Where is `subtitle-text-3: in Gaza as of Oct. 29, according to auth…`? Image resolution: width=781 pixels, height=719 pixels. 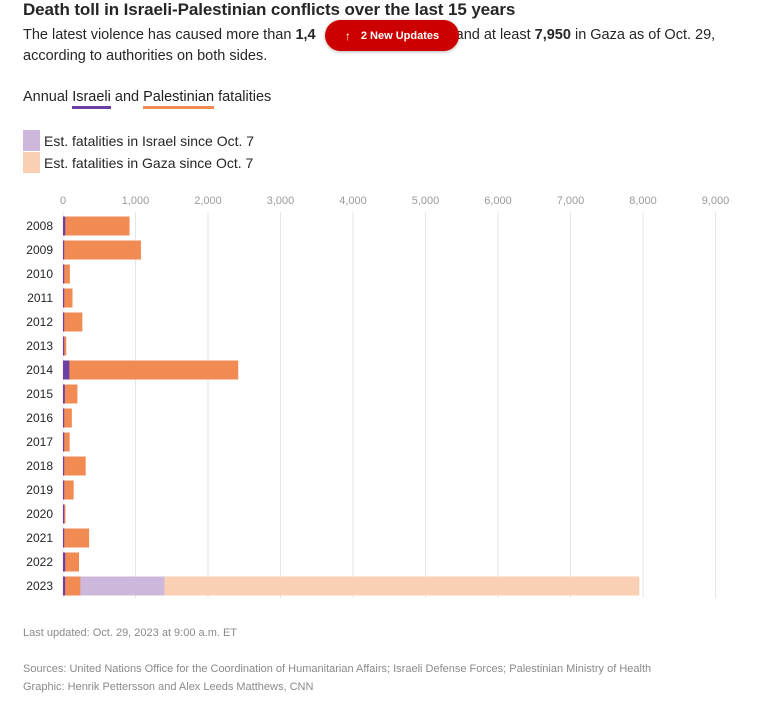 subtitle-text-3: in Gaza as of Oct. 29, according to auth… is located at coordinates (369, 45).